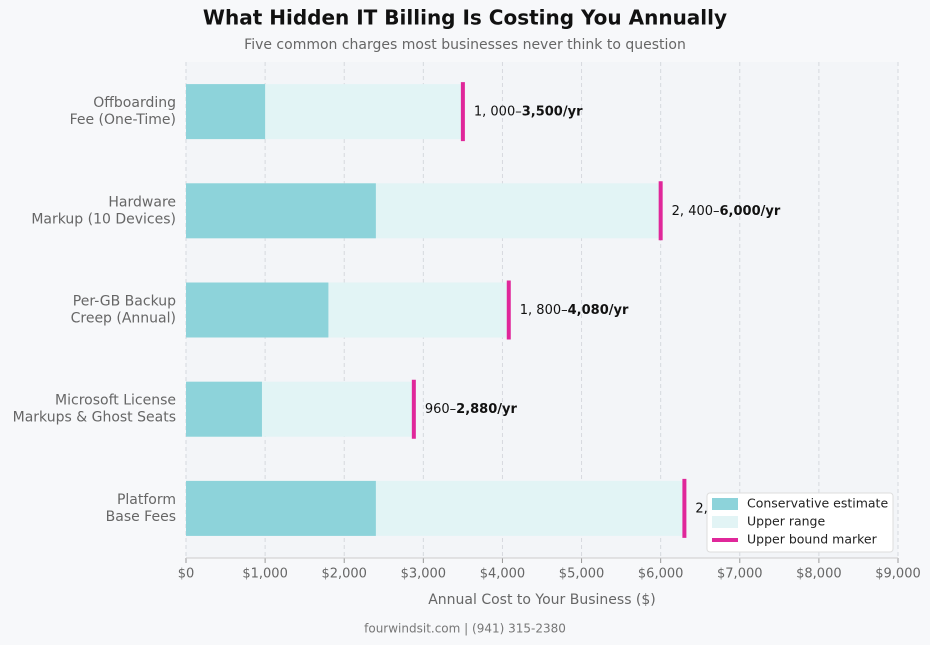 The image size is (930, 645). Describe the element at coordinates (123, 120) in the screenshot. I see `y-tick-line: Fee (One-Time)` at that location.